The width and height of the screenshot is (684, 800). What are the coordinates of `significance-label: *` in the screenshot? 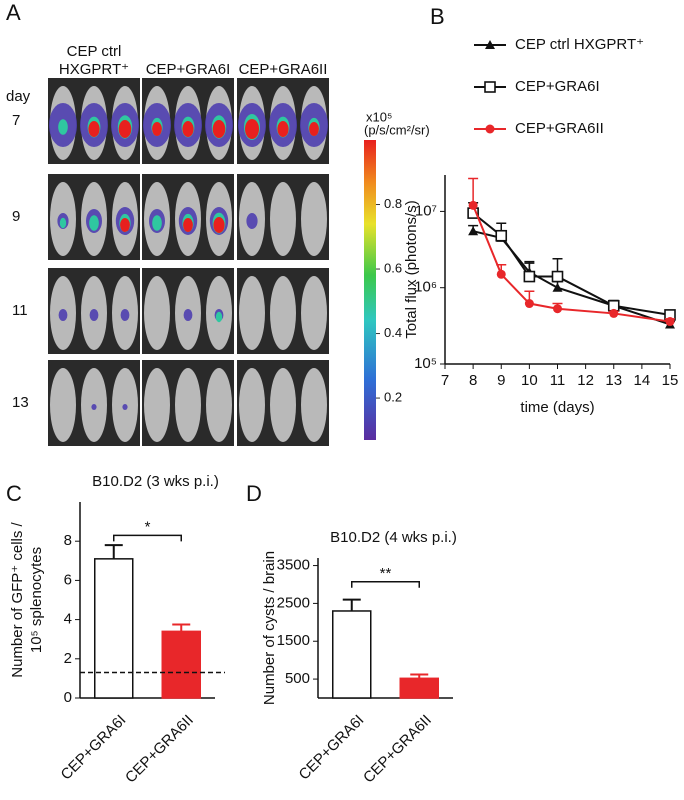 It's located at (148, 526).